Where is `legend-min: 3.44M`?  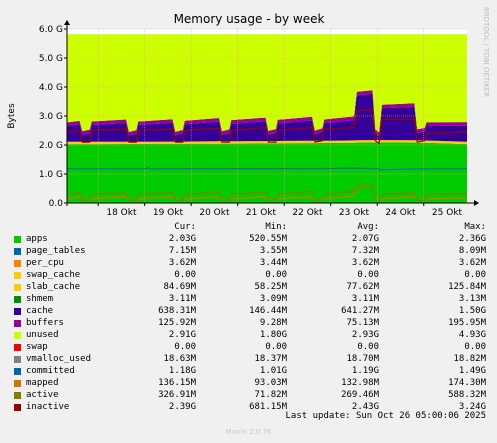
legend-min: 3.44M is located at coordinates (273, 263).